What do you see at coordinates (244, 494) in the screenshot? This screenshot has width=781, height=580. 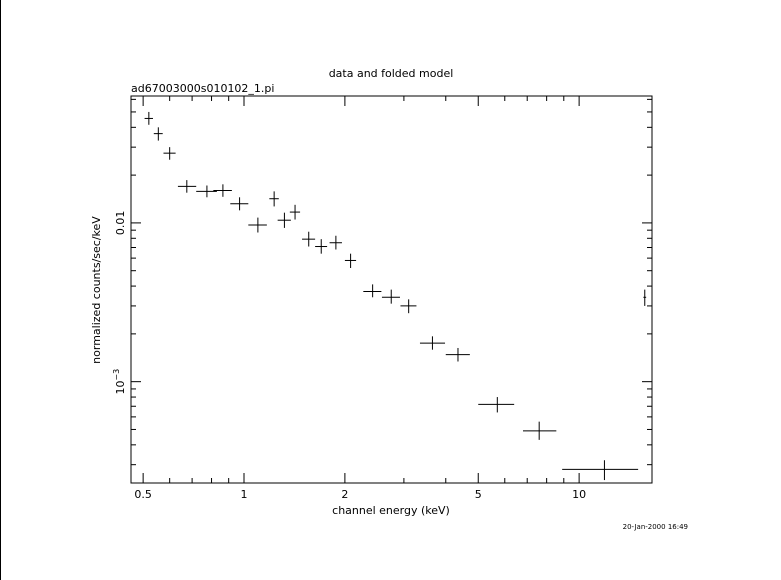 I see `x-tick-label: 1` at bounding box center [244, 494].